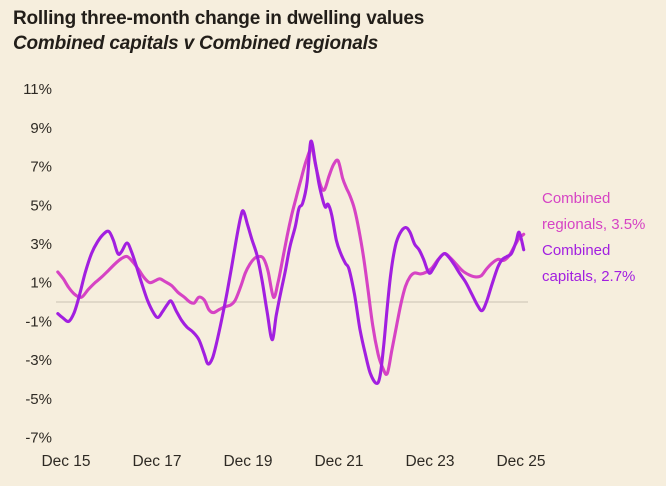  What do you see at coordinates (520, 461) in the screenshot?
I see `x-tick-label: Dec 25` at bounding box center [520, 461].